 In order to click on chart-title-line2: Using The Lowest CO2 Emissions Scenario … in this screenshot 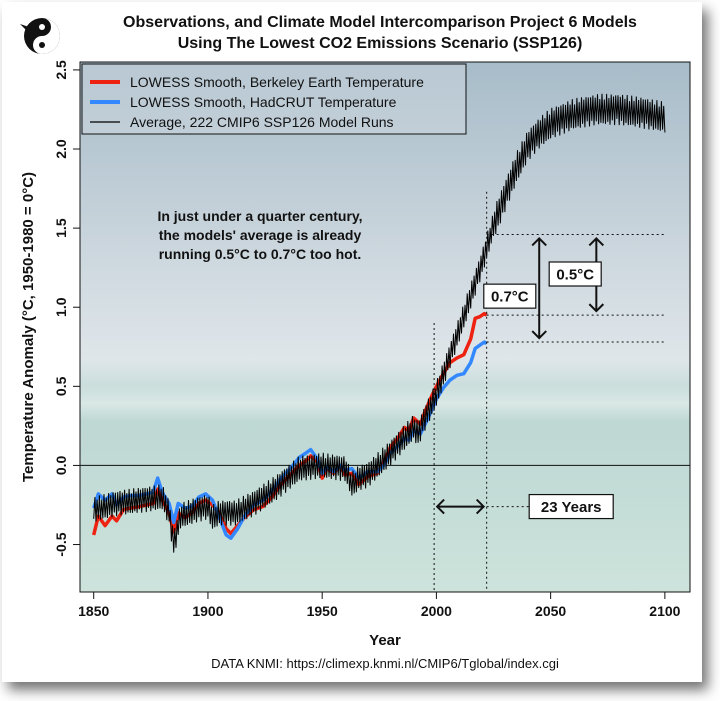, I will do `click(380, 43)`.